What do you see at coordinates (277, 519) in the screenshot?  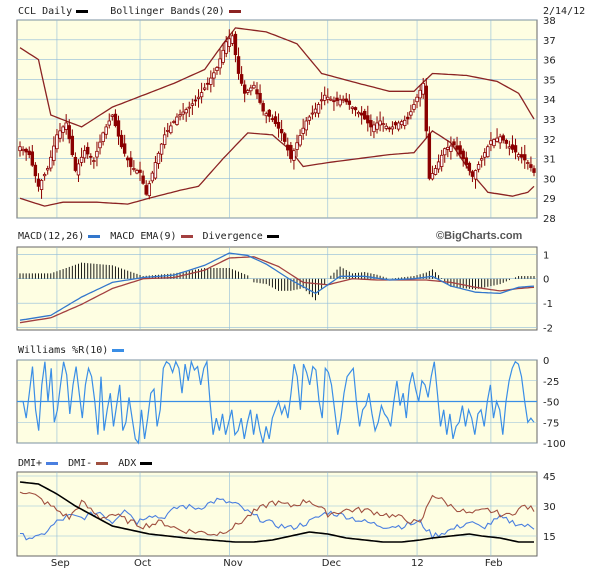 I see `dmi-plus-line` at bounding box center [277, 519].